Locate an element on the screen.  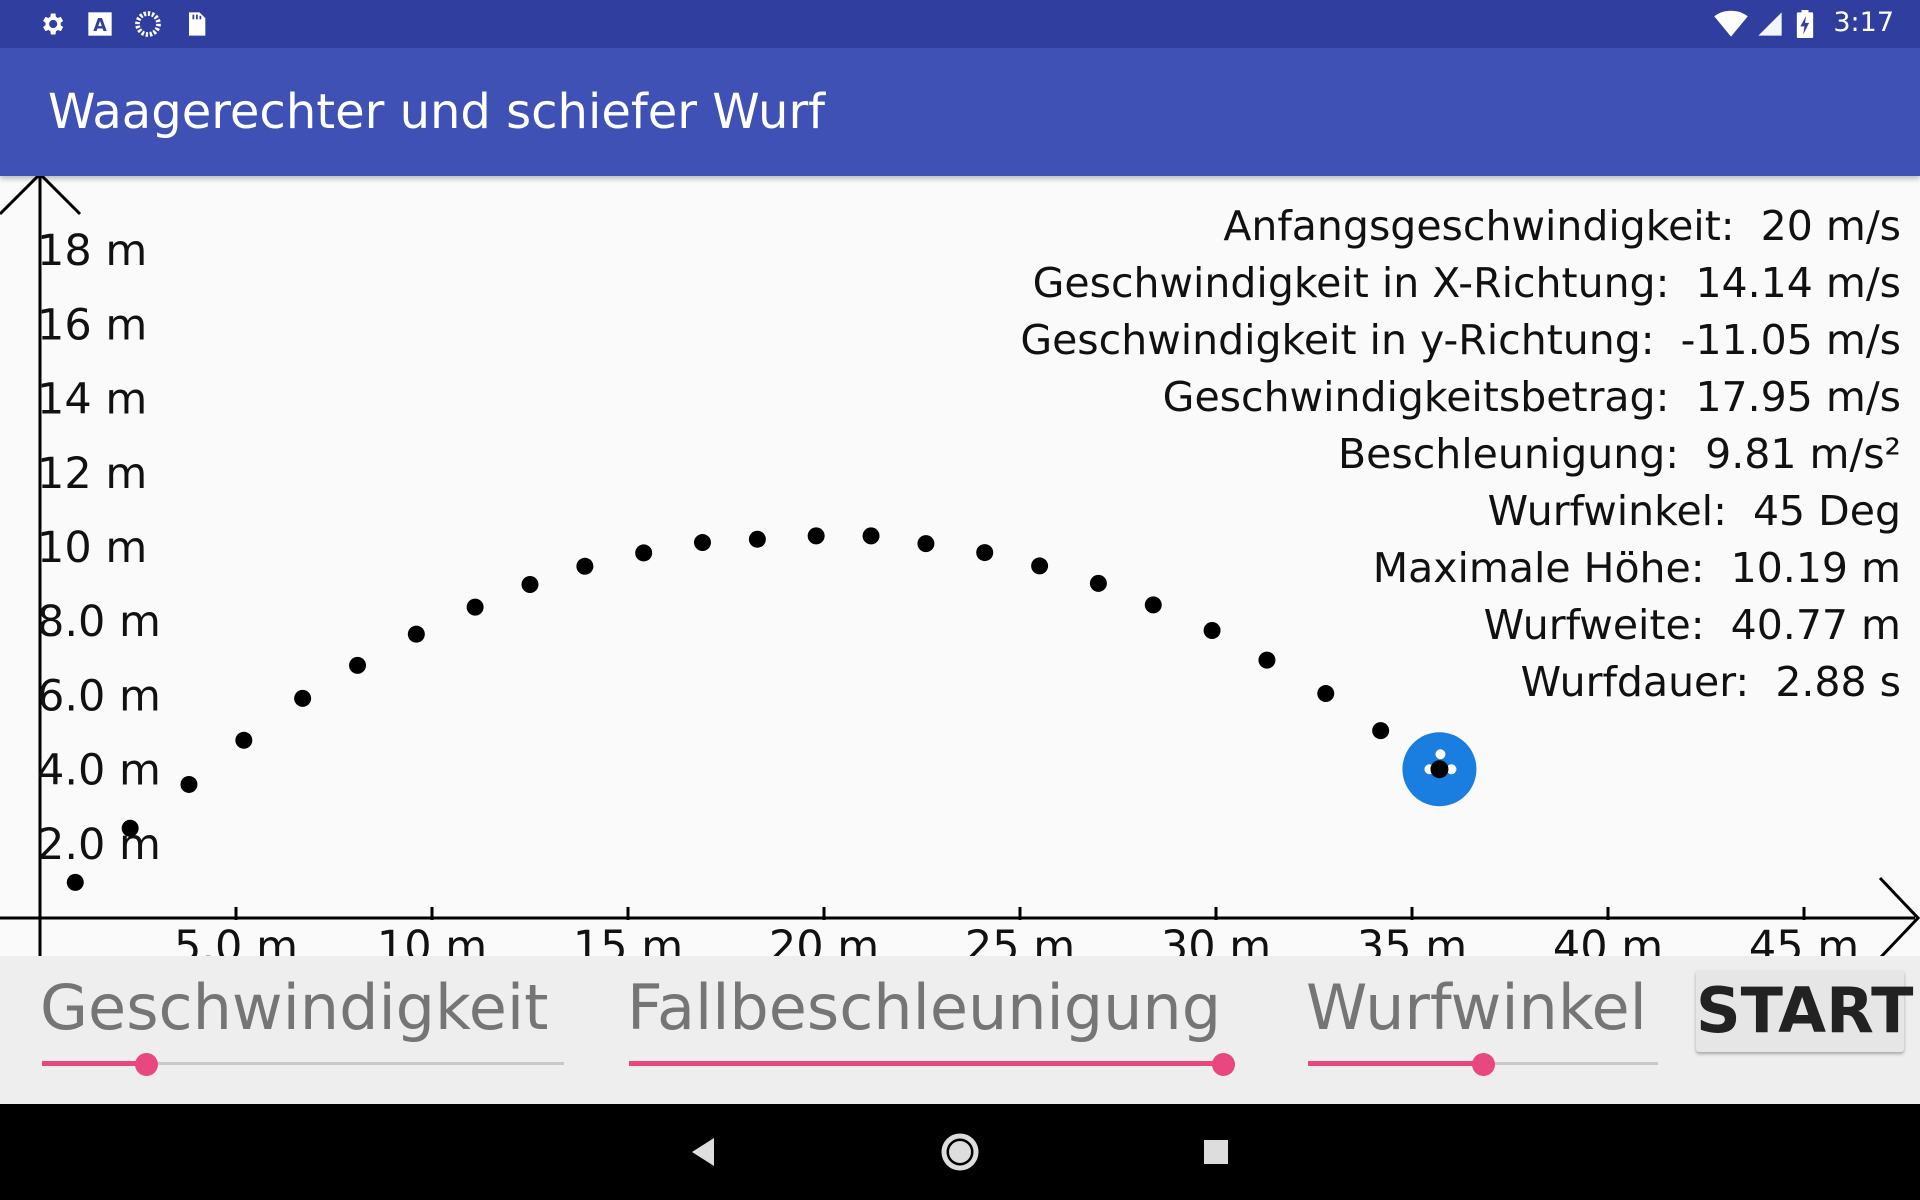
angle-slider is located at coordinates (1483, 1064).